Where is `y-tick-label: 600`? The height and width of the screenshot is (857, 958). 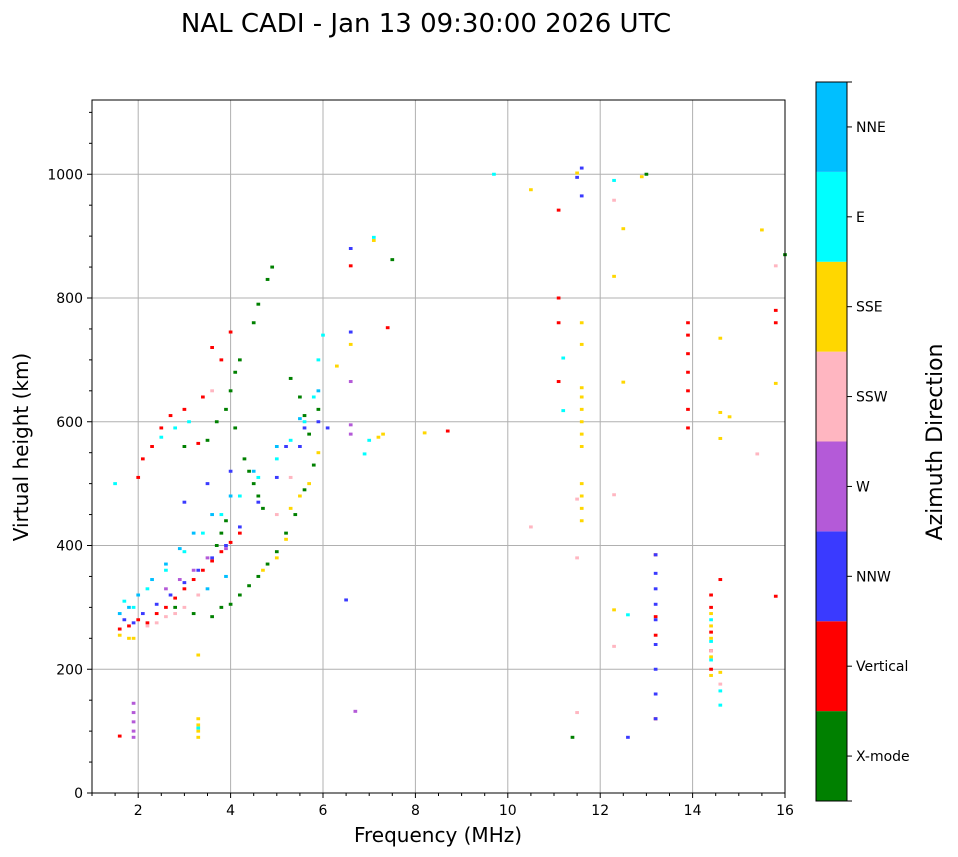
y-tick-label: 600 is located at coordinates (69, 423).